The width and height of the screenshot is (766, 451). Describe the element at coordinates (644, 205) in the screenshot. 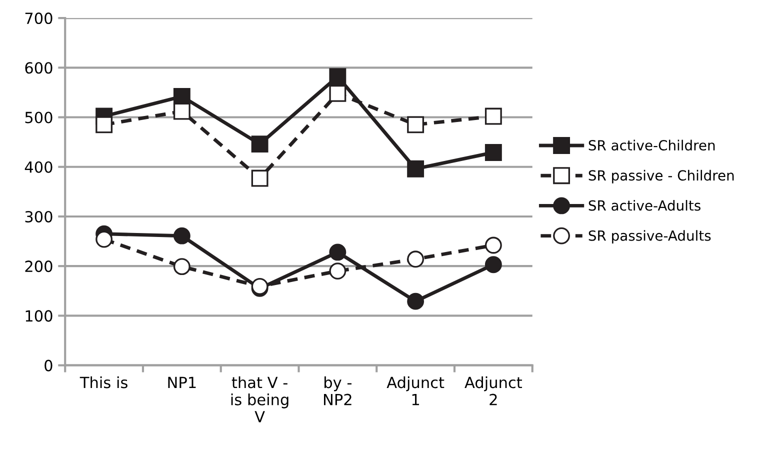

I see `legend-label: SR active-Adults` at that location.